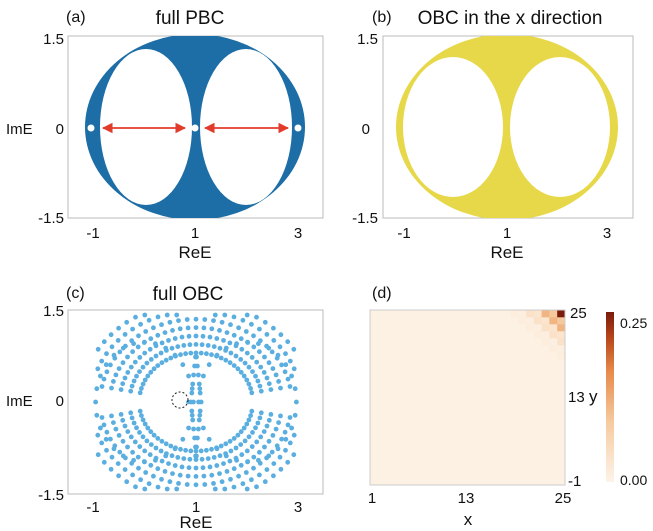 The image size is (653, 531). What do you see at coordinates (366, 129) in the screenshot?
I see `panel-b-ytick: 0` at bounding box center [366, 129].